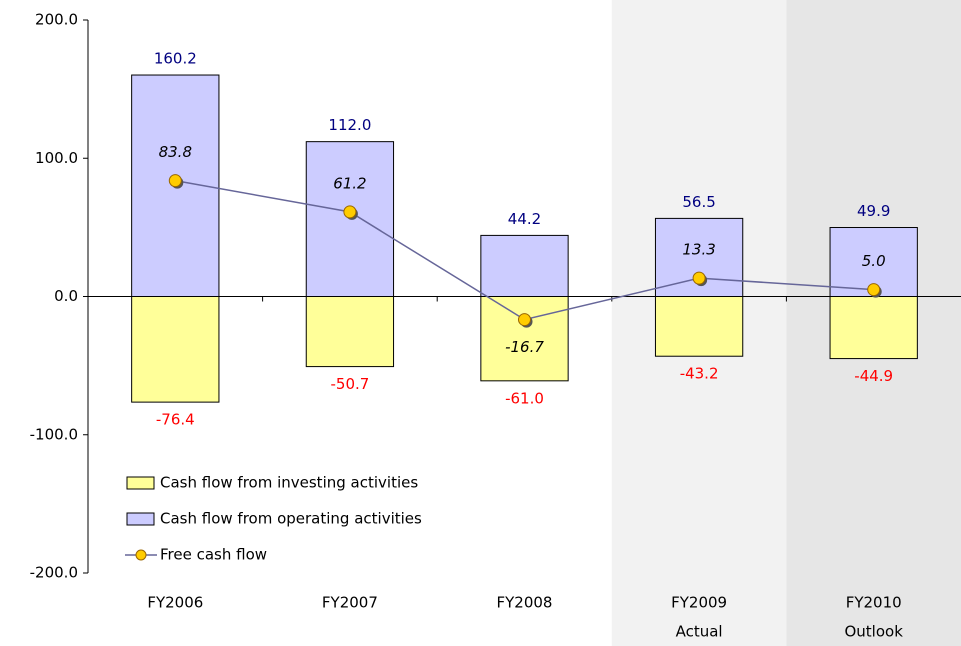 This screenshot has width=961, height=646. Describe the element at coordinates (56, 158) in the screenshot. I see `y-tick-label: 100.0` at that location.